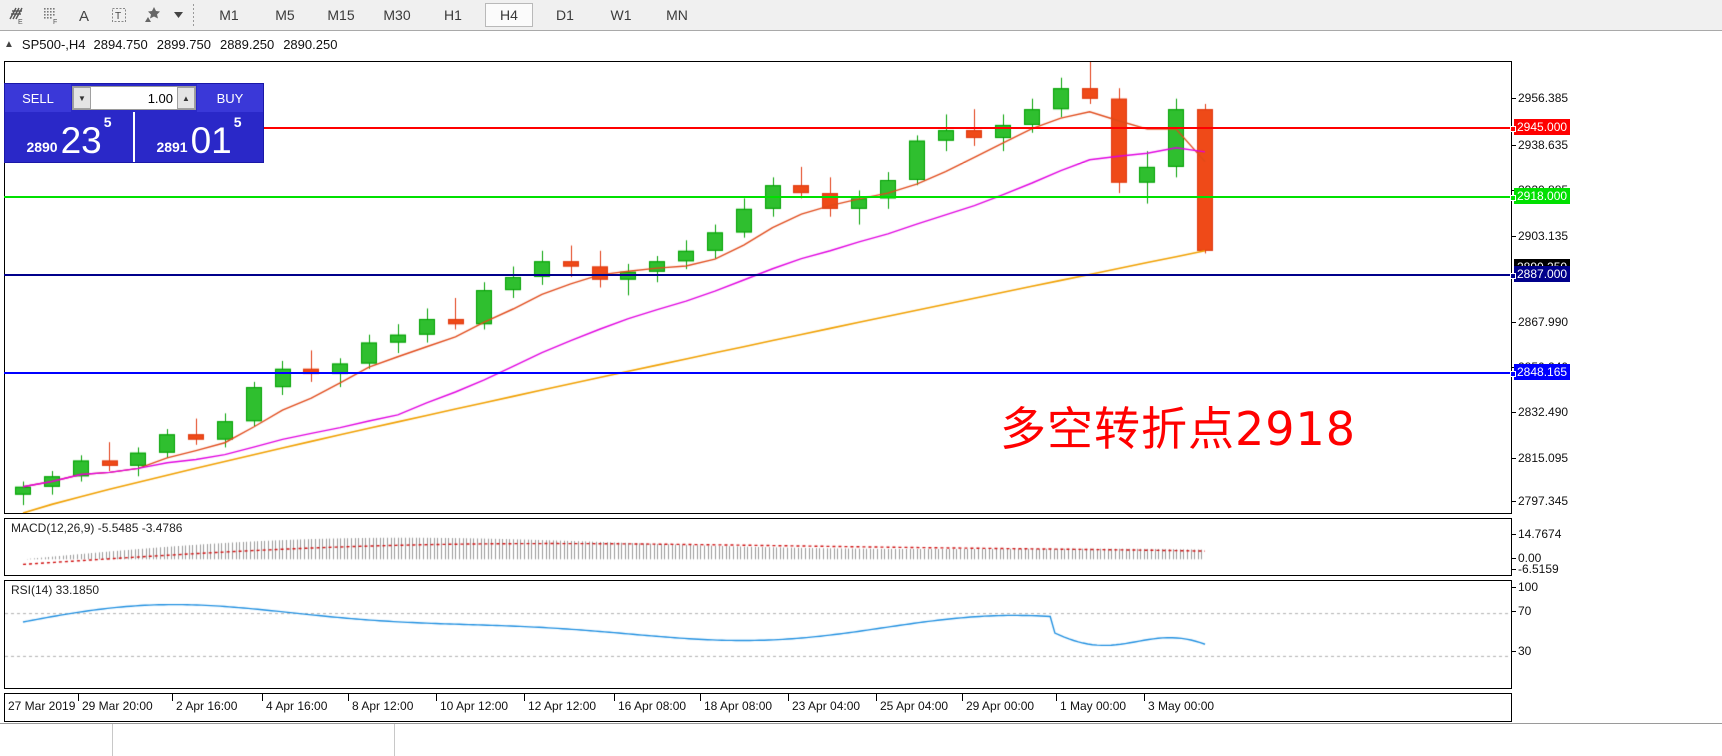  What do you see at coordinates (17, 15) in the screenshot?
I see `indicators-icon: E` at bounding box center [17, 15].